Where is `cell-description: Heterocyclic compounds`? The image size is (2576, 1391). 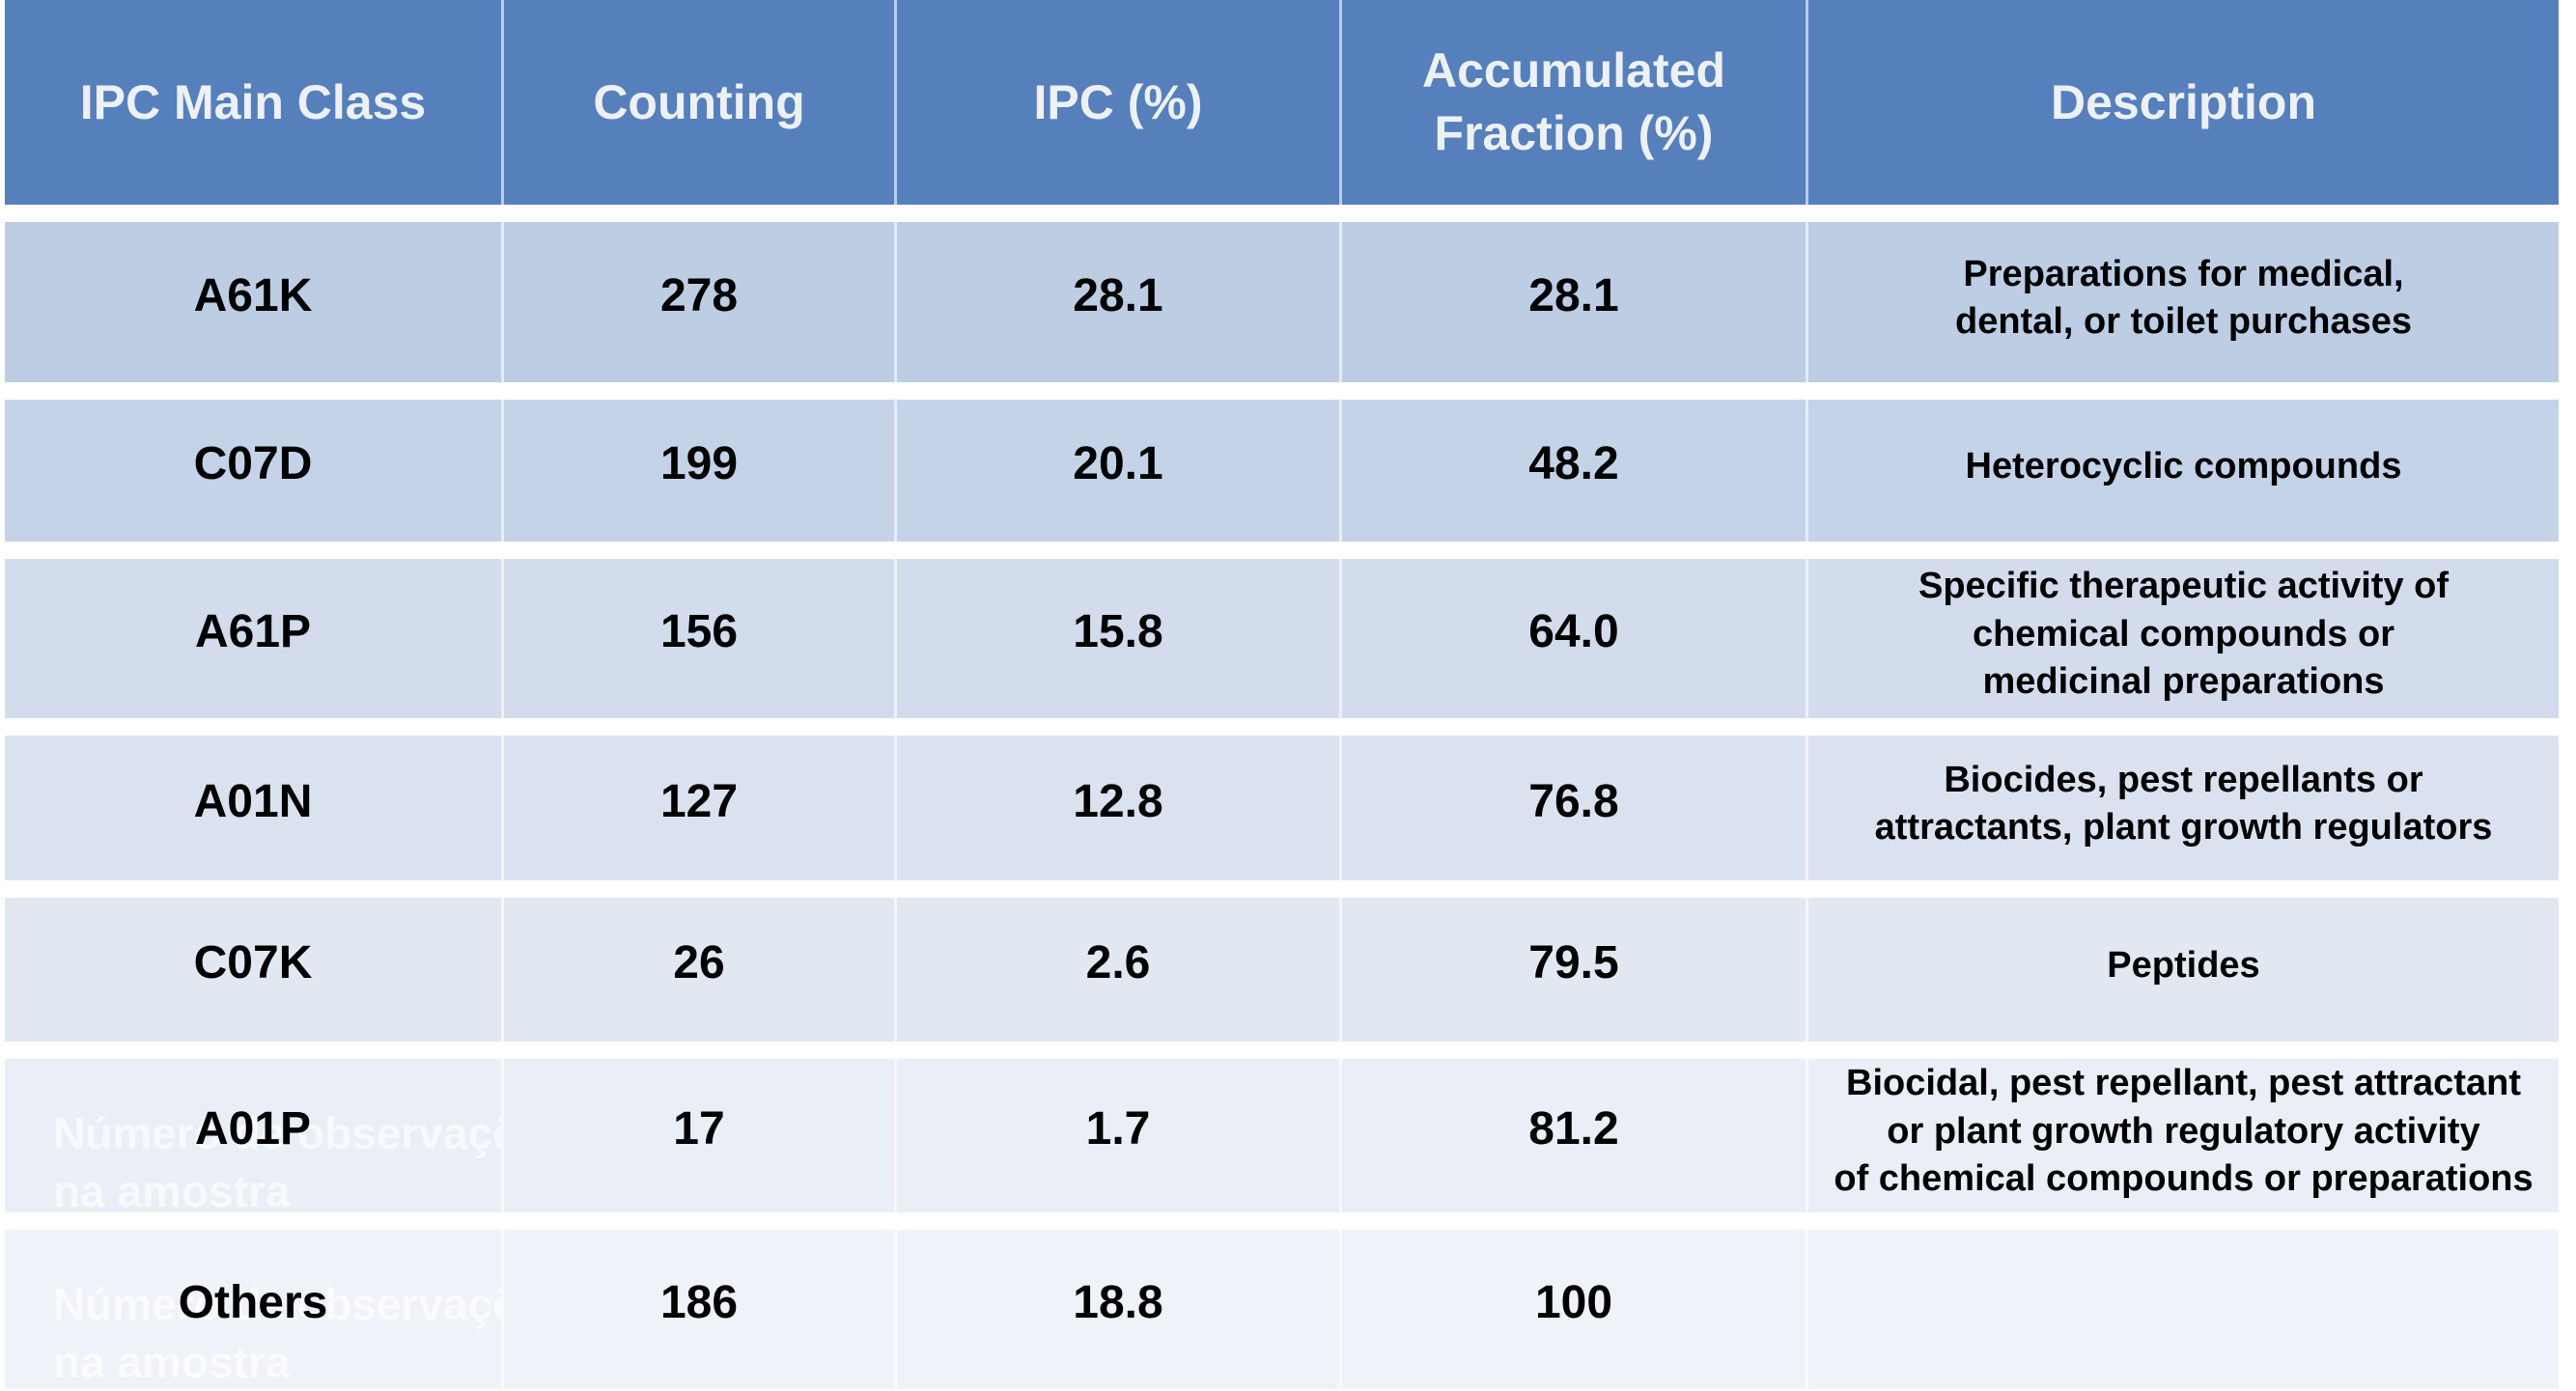 cell-description: Heterocyclic compounds is located at coordinates (2183, 471).